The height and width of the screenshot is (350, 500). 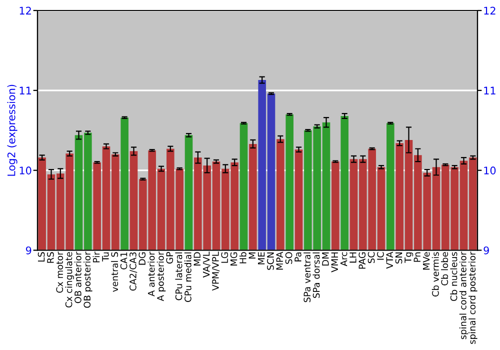 I want to click on x-tick-label: CA2/CA3, so click(x=134, y=271).